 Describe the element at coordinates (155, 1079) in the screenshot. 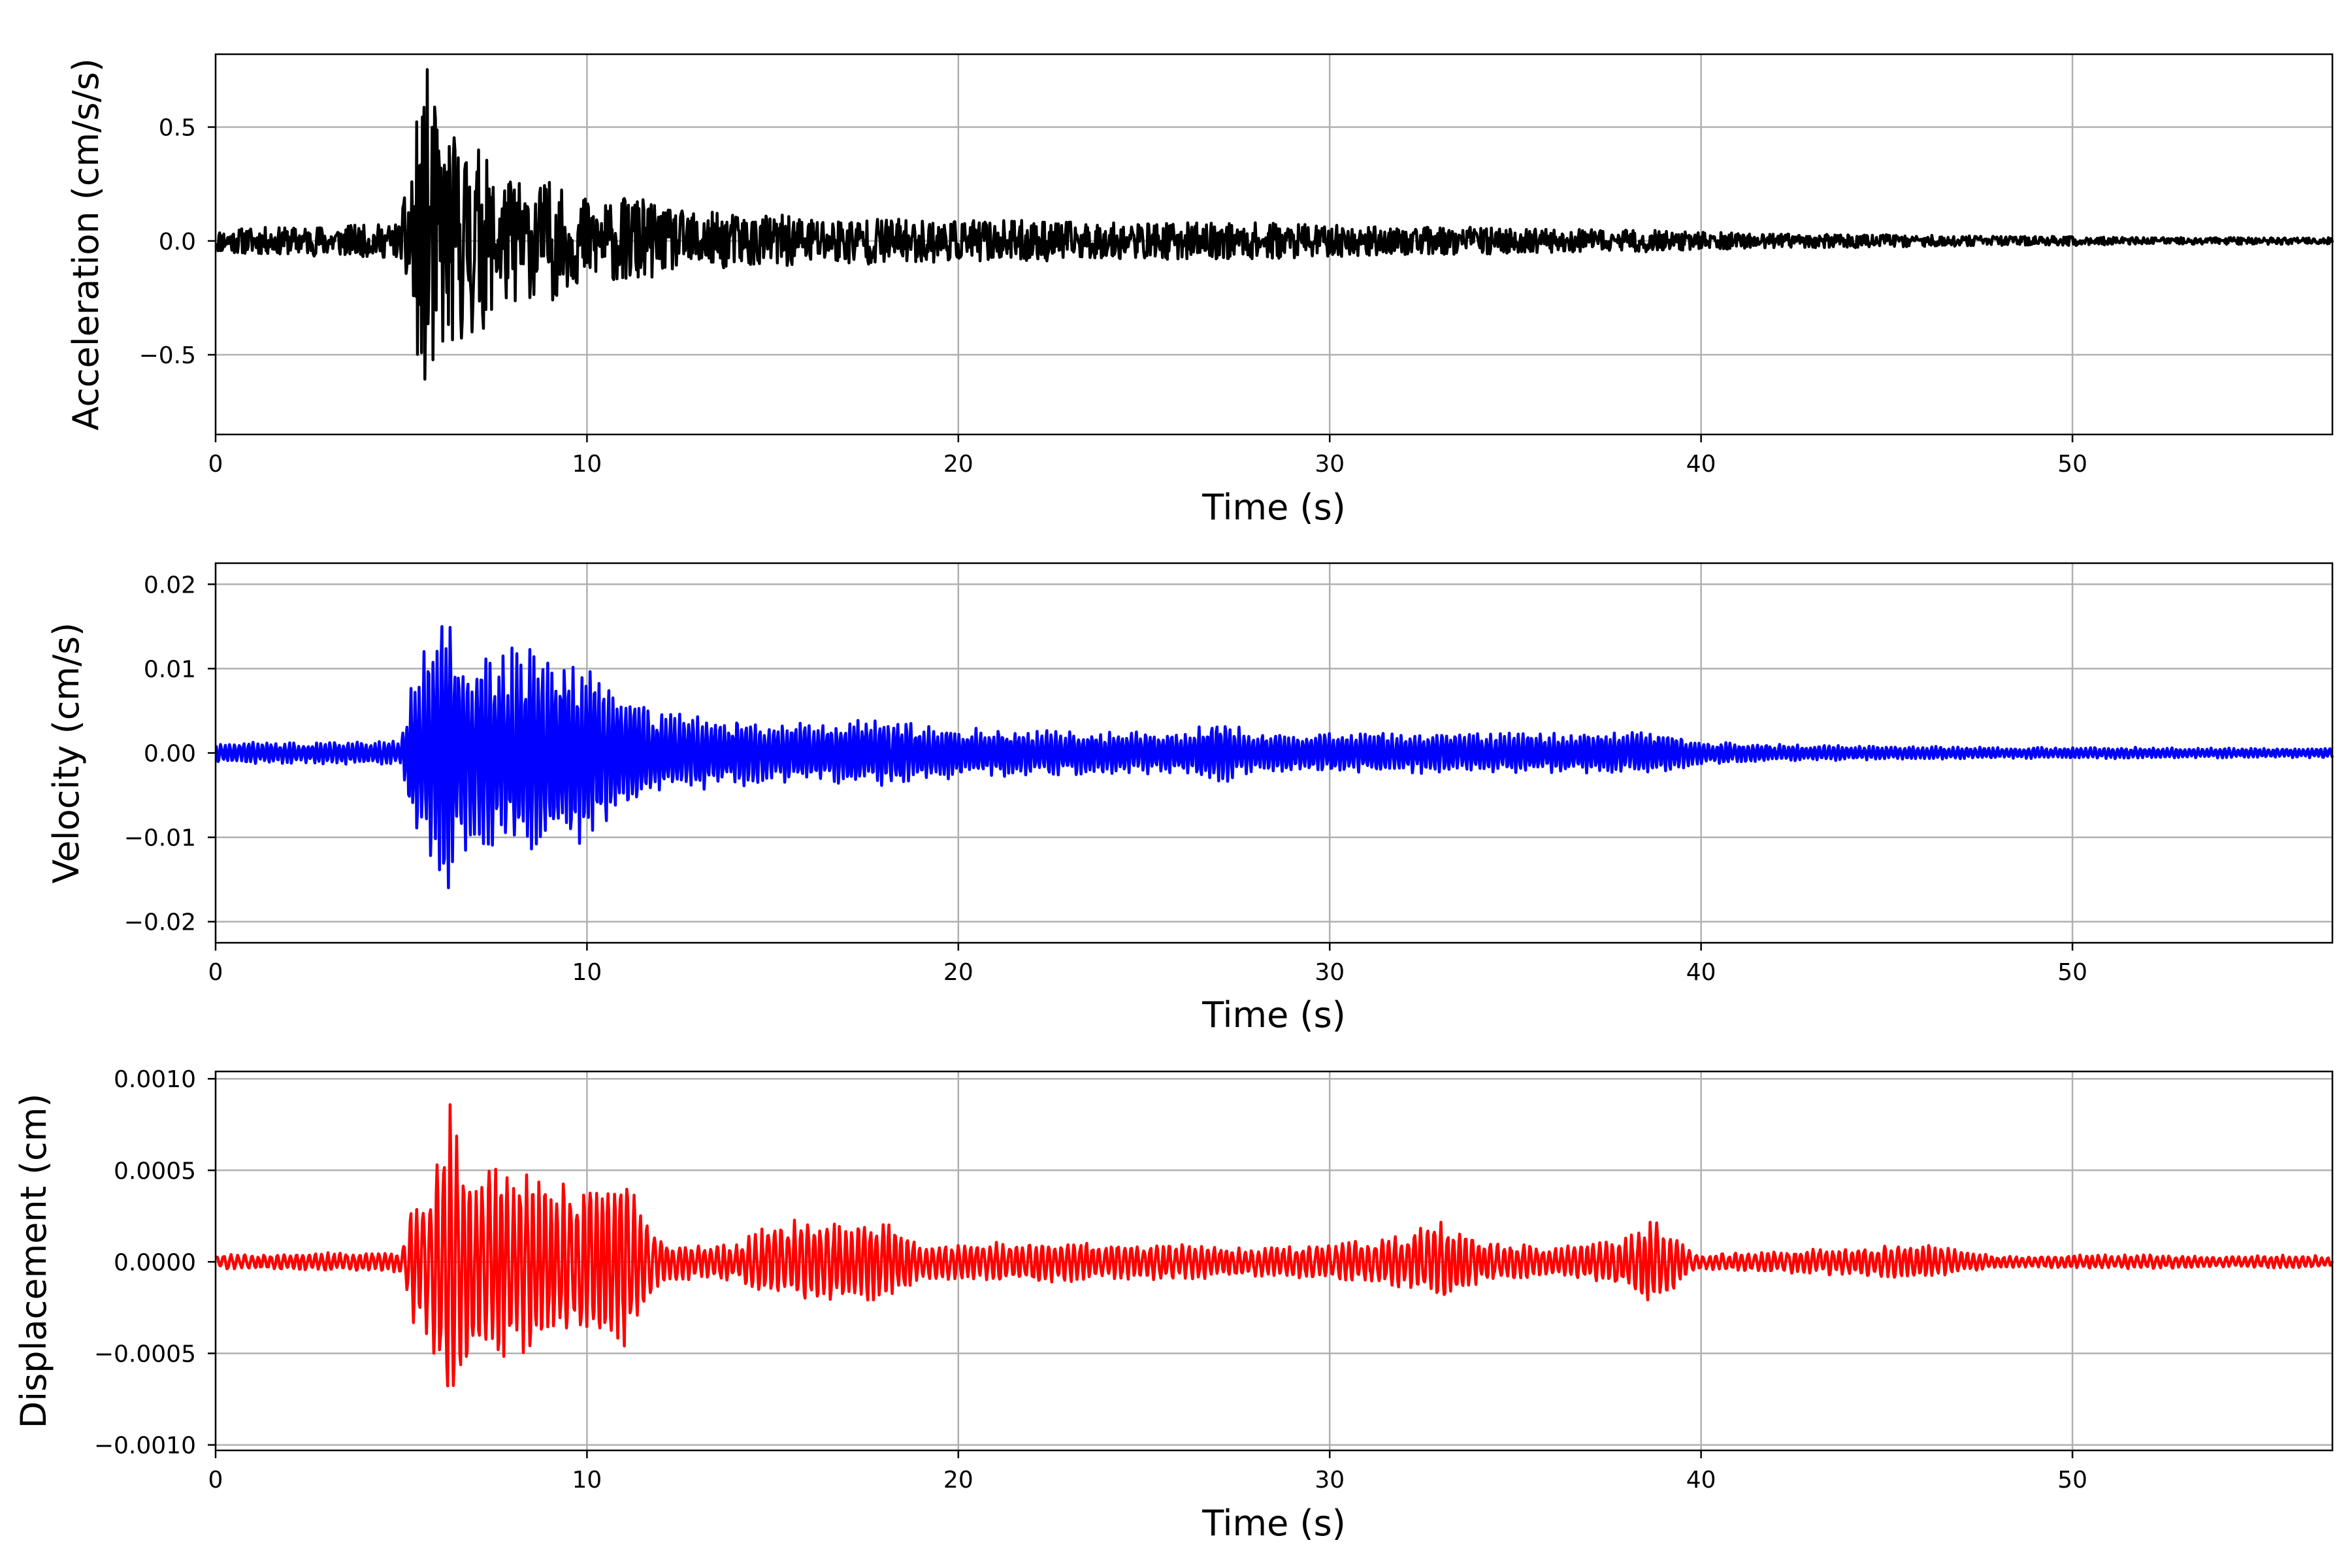

I see `displacement-y-tick-label: 0.0010` at that location.